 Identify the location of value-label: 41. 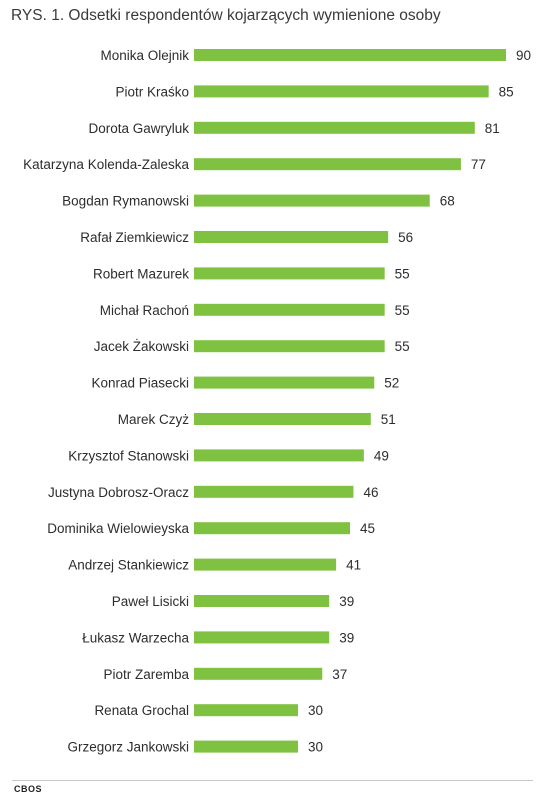
(353, 565).